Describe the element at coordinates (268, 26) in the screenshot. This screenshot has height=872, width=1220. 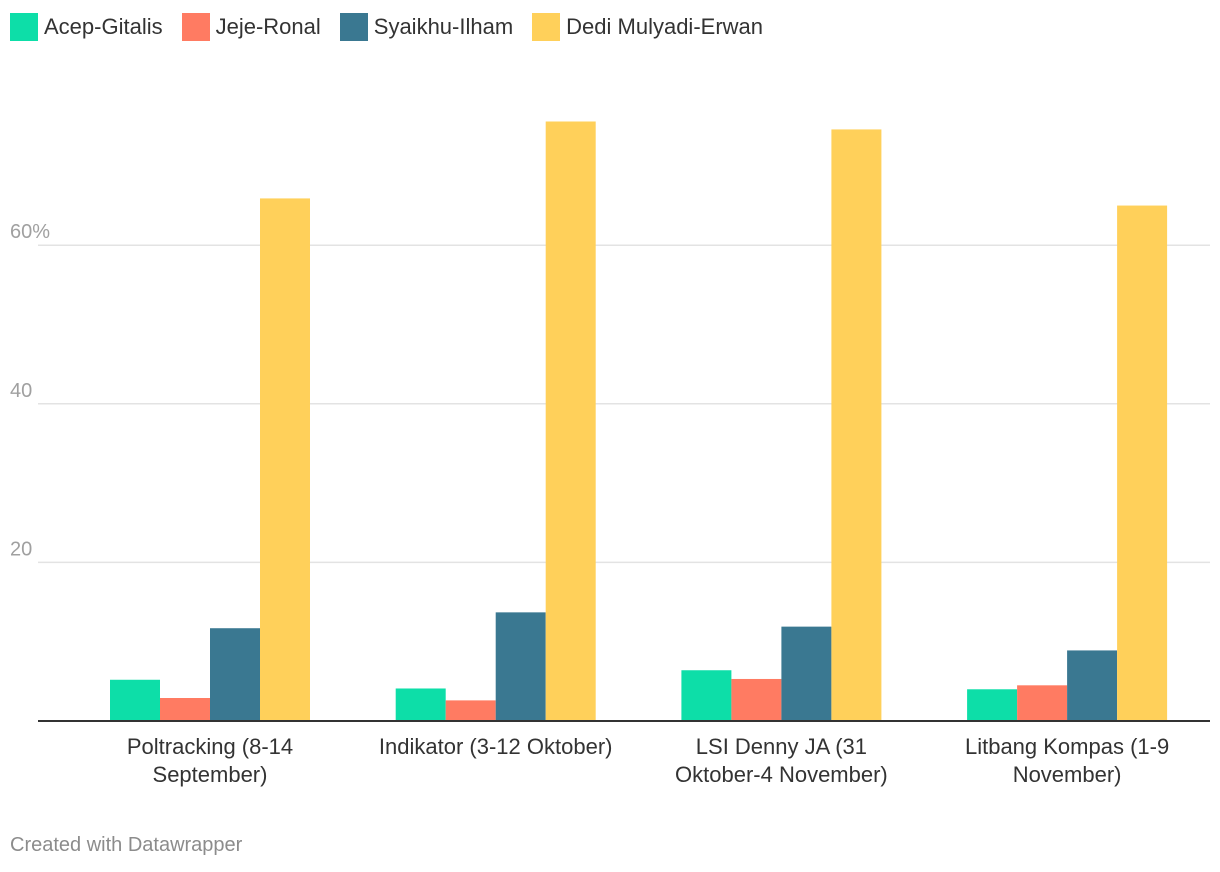
I see `legend-label: Jeje-Ronal` at that location.